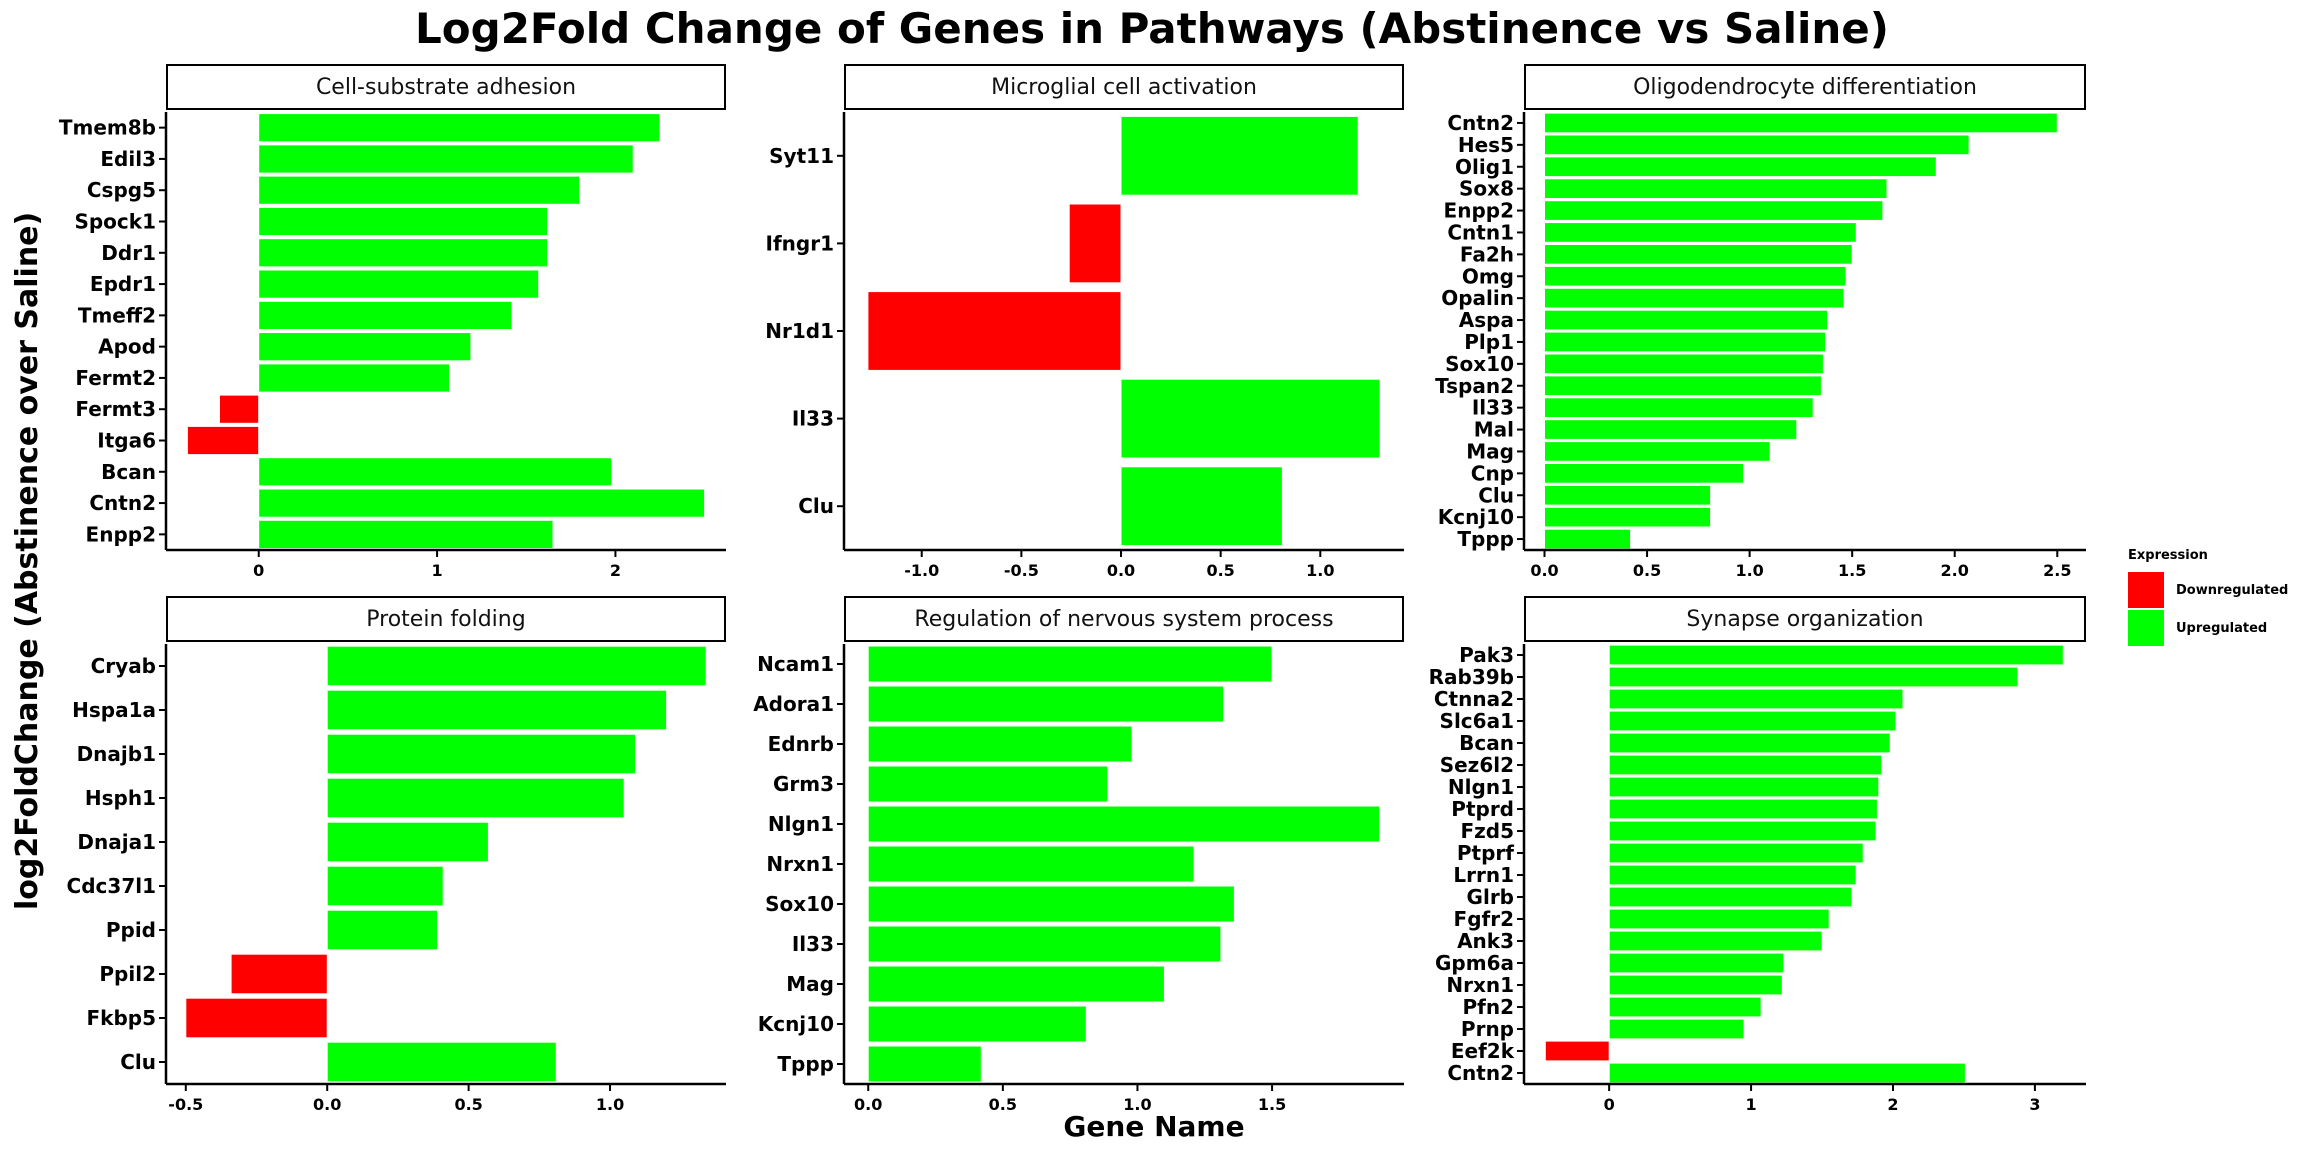  I want to click on gene-label: Bcan, so click(128, 472).